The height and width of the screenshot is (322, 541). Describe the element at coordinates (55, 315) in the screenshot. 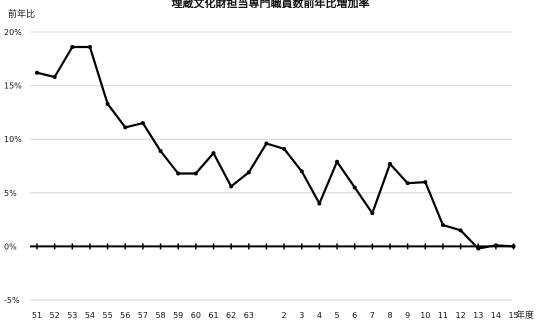

I see `x-tick-label: 52` at that location.